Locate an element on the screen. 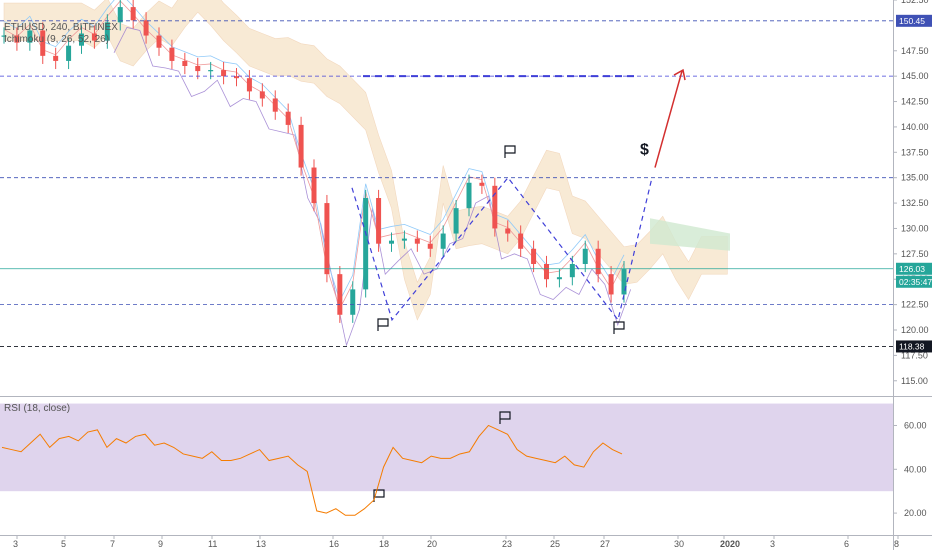 The image size is (932, 550). time-tick-label: 25 is located at coordinates (555, 544).